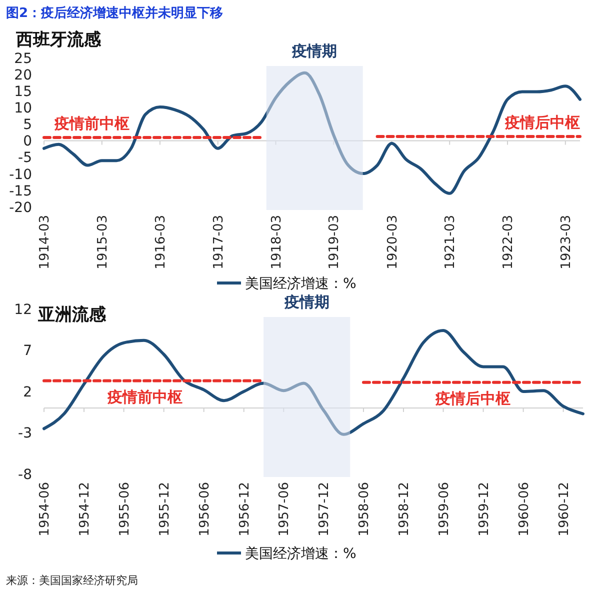 Image resolution: width=590 pixels, height=592 pixels. Describe the element at coordinates (20, 208) in the screenshot. I see `y-tick-label: -20` at that location.